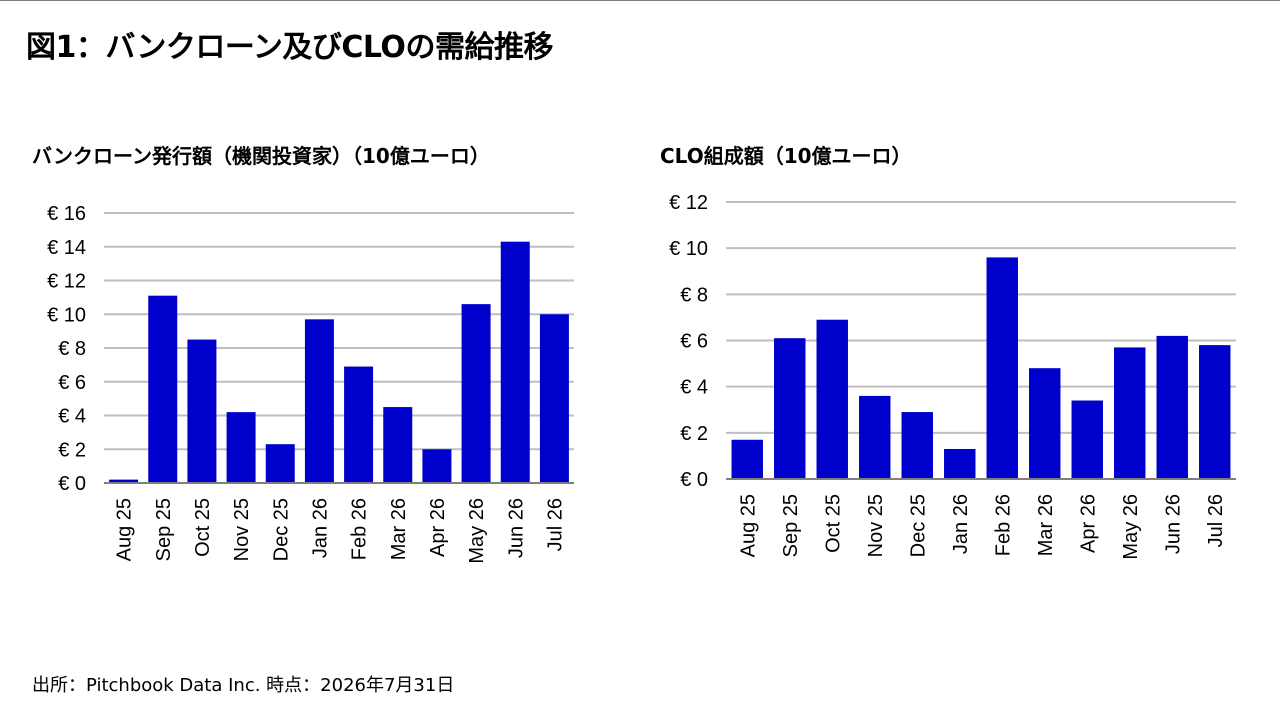 The image size is (1280, 720). Describe the element at coordinates (125, 529) in the screenshot. I see `bank-loan-x-tick-label: Aug 25` at that location.